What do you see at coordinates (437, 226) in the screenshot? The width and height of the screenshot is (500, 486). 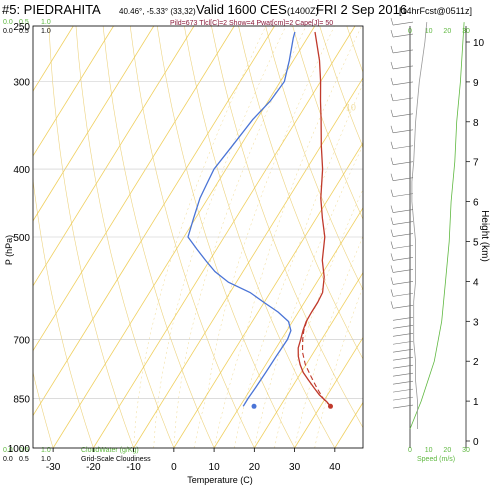 I see `wind-speed-profile` at bounding box center [437, 226].